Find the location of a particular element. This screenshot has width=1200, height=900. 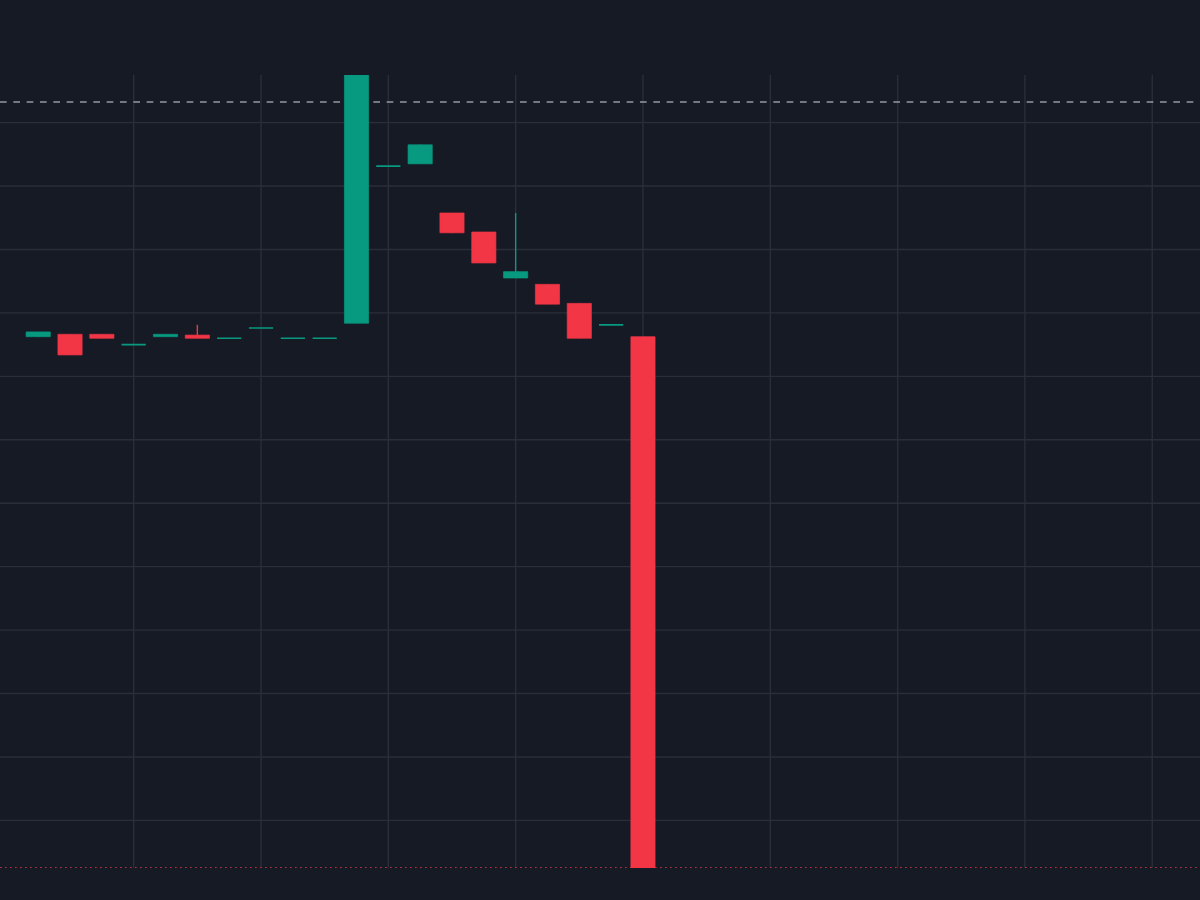

candlestick is located at coordinates (516, 245).